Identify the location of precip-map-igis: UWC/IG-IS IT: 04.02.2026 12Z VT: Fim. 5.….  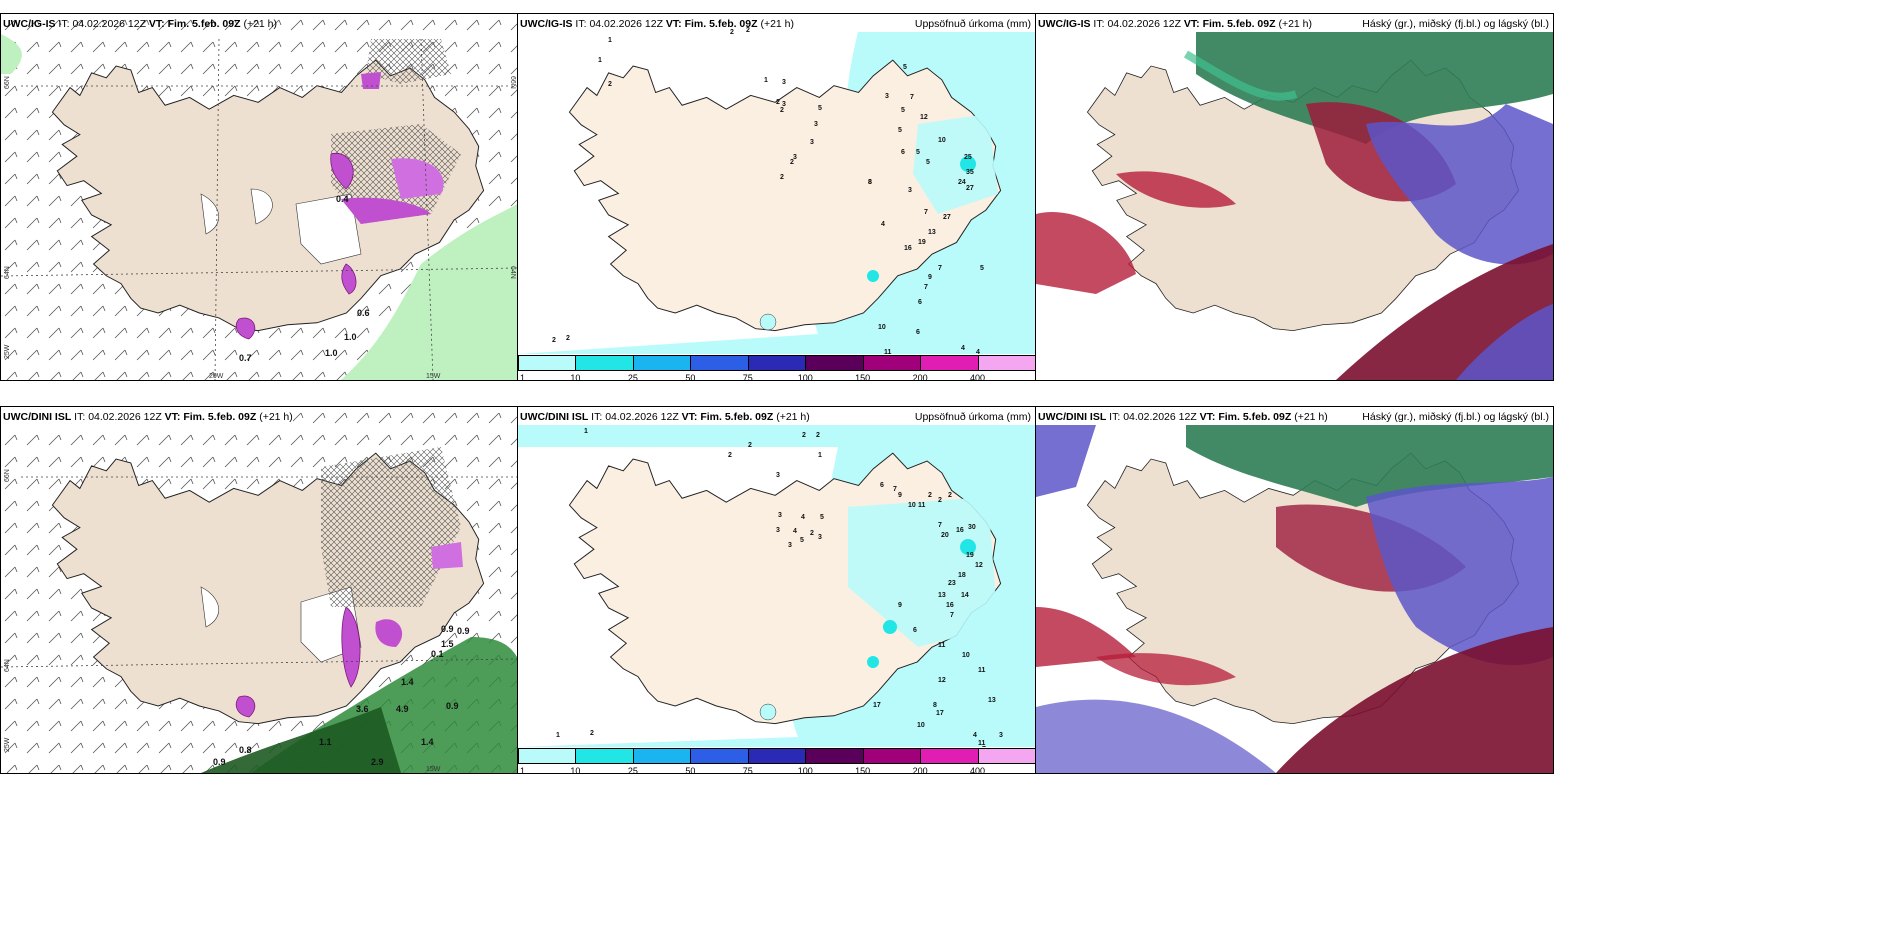
(776, 197).